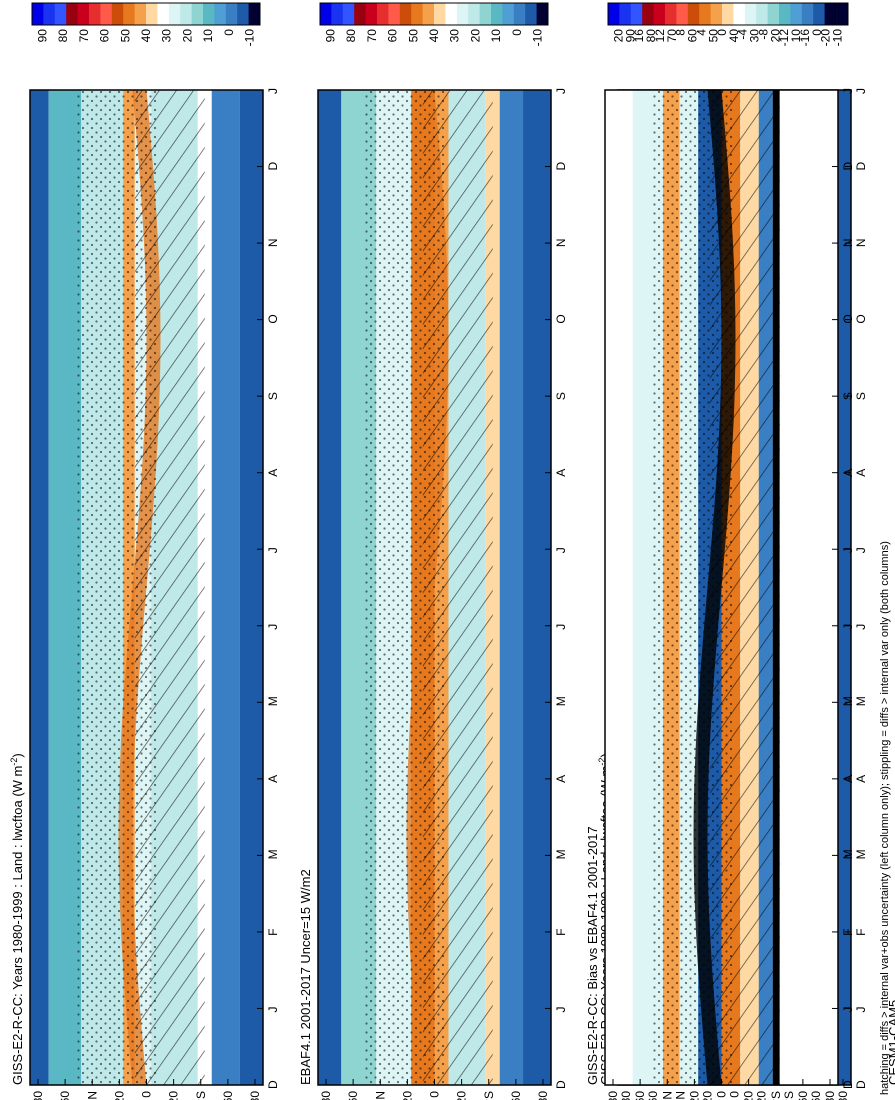 This screenshot has height=1100, width=895. I want to click on colorbar-frame, so click(722, 14).